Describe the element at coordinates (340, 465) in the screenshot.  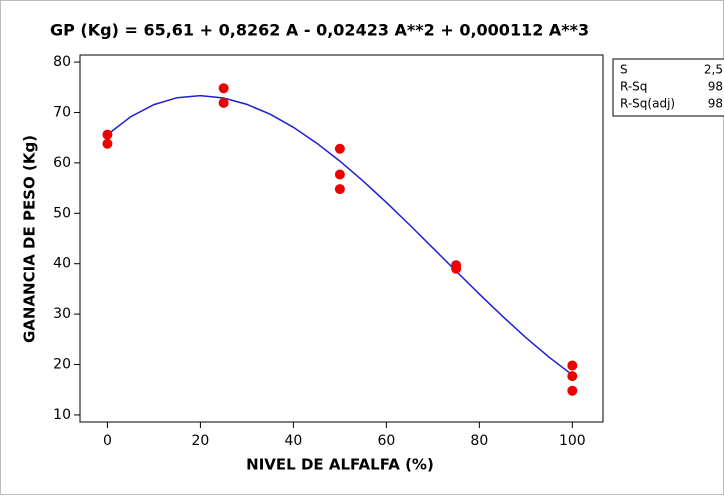
I see `x-axis-label: NIVEL DE ALFALFA (%)` at that location.